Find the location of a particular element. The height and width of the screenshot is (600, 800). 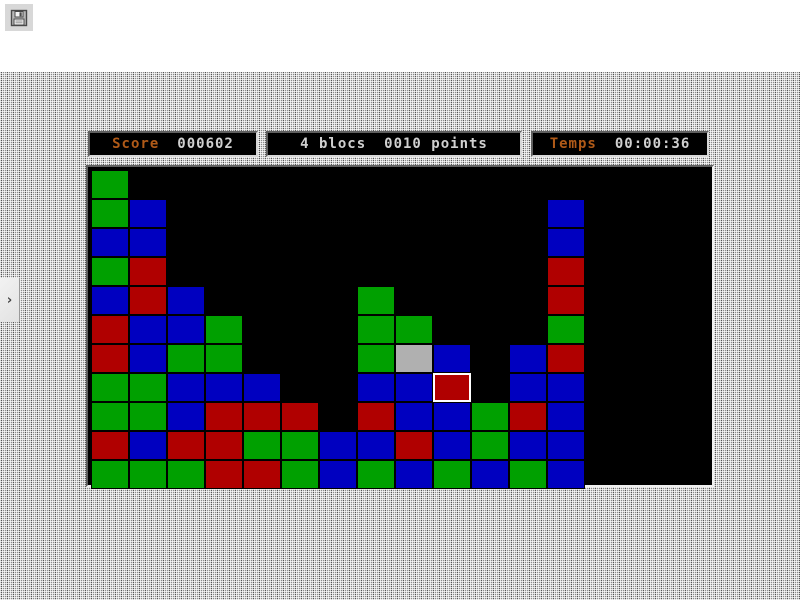

blocs-panel: 4 blocs 0010 points is located at coordinates (394, 144).